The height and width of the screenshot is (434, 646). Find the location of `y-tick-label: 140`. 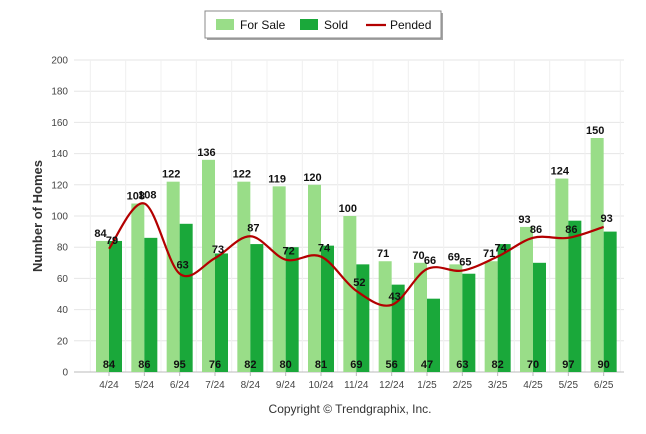

y-tick-label: 140 is located at coordinates (59, 154).